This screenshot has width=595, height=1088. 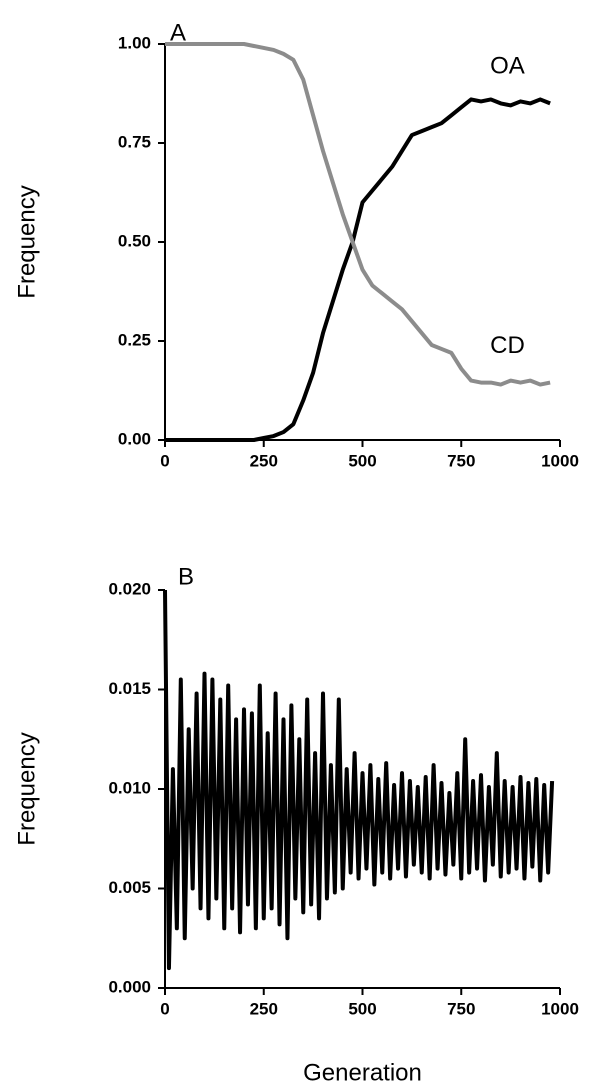 What do you see at coordinates (507, 66) in the screenshot?
I see `series-label: OA` at bounding box center [507, 66].